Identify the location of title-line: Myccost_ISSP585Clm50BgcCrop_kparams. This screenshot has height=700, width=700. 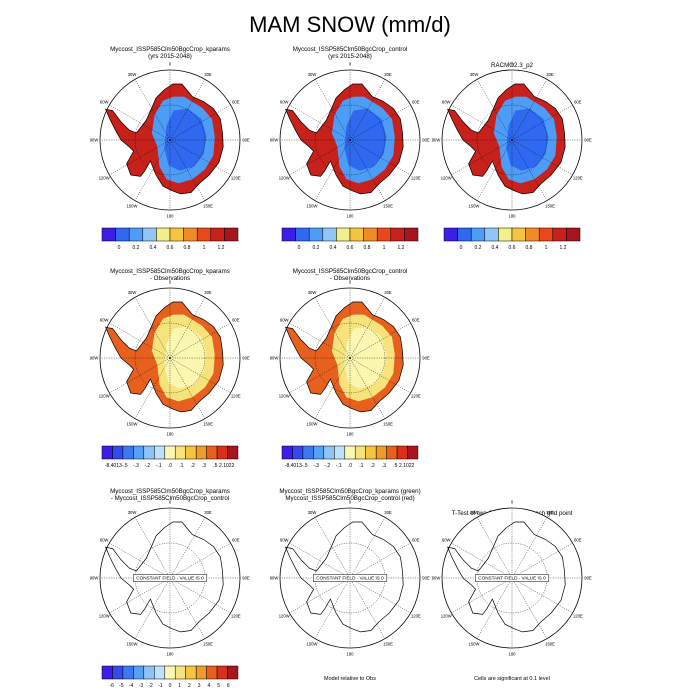
(170, 491).